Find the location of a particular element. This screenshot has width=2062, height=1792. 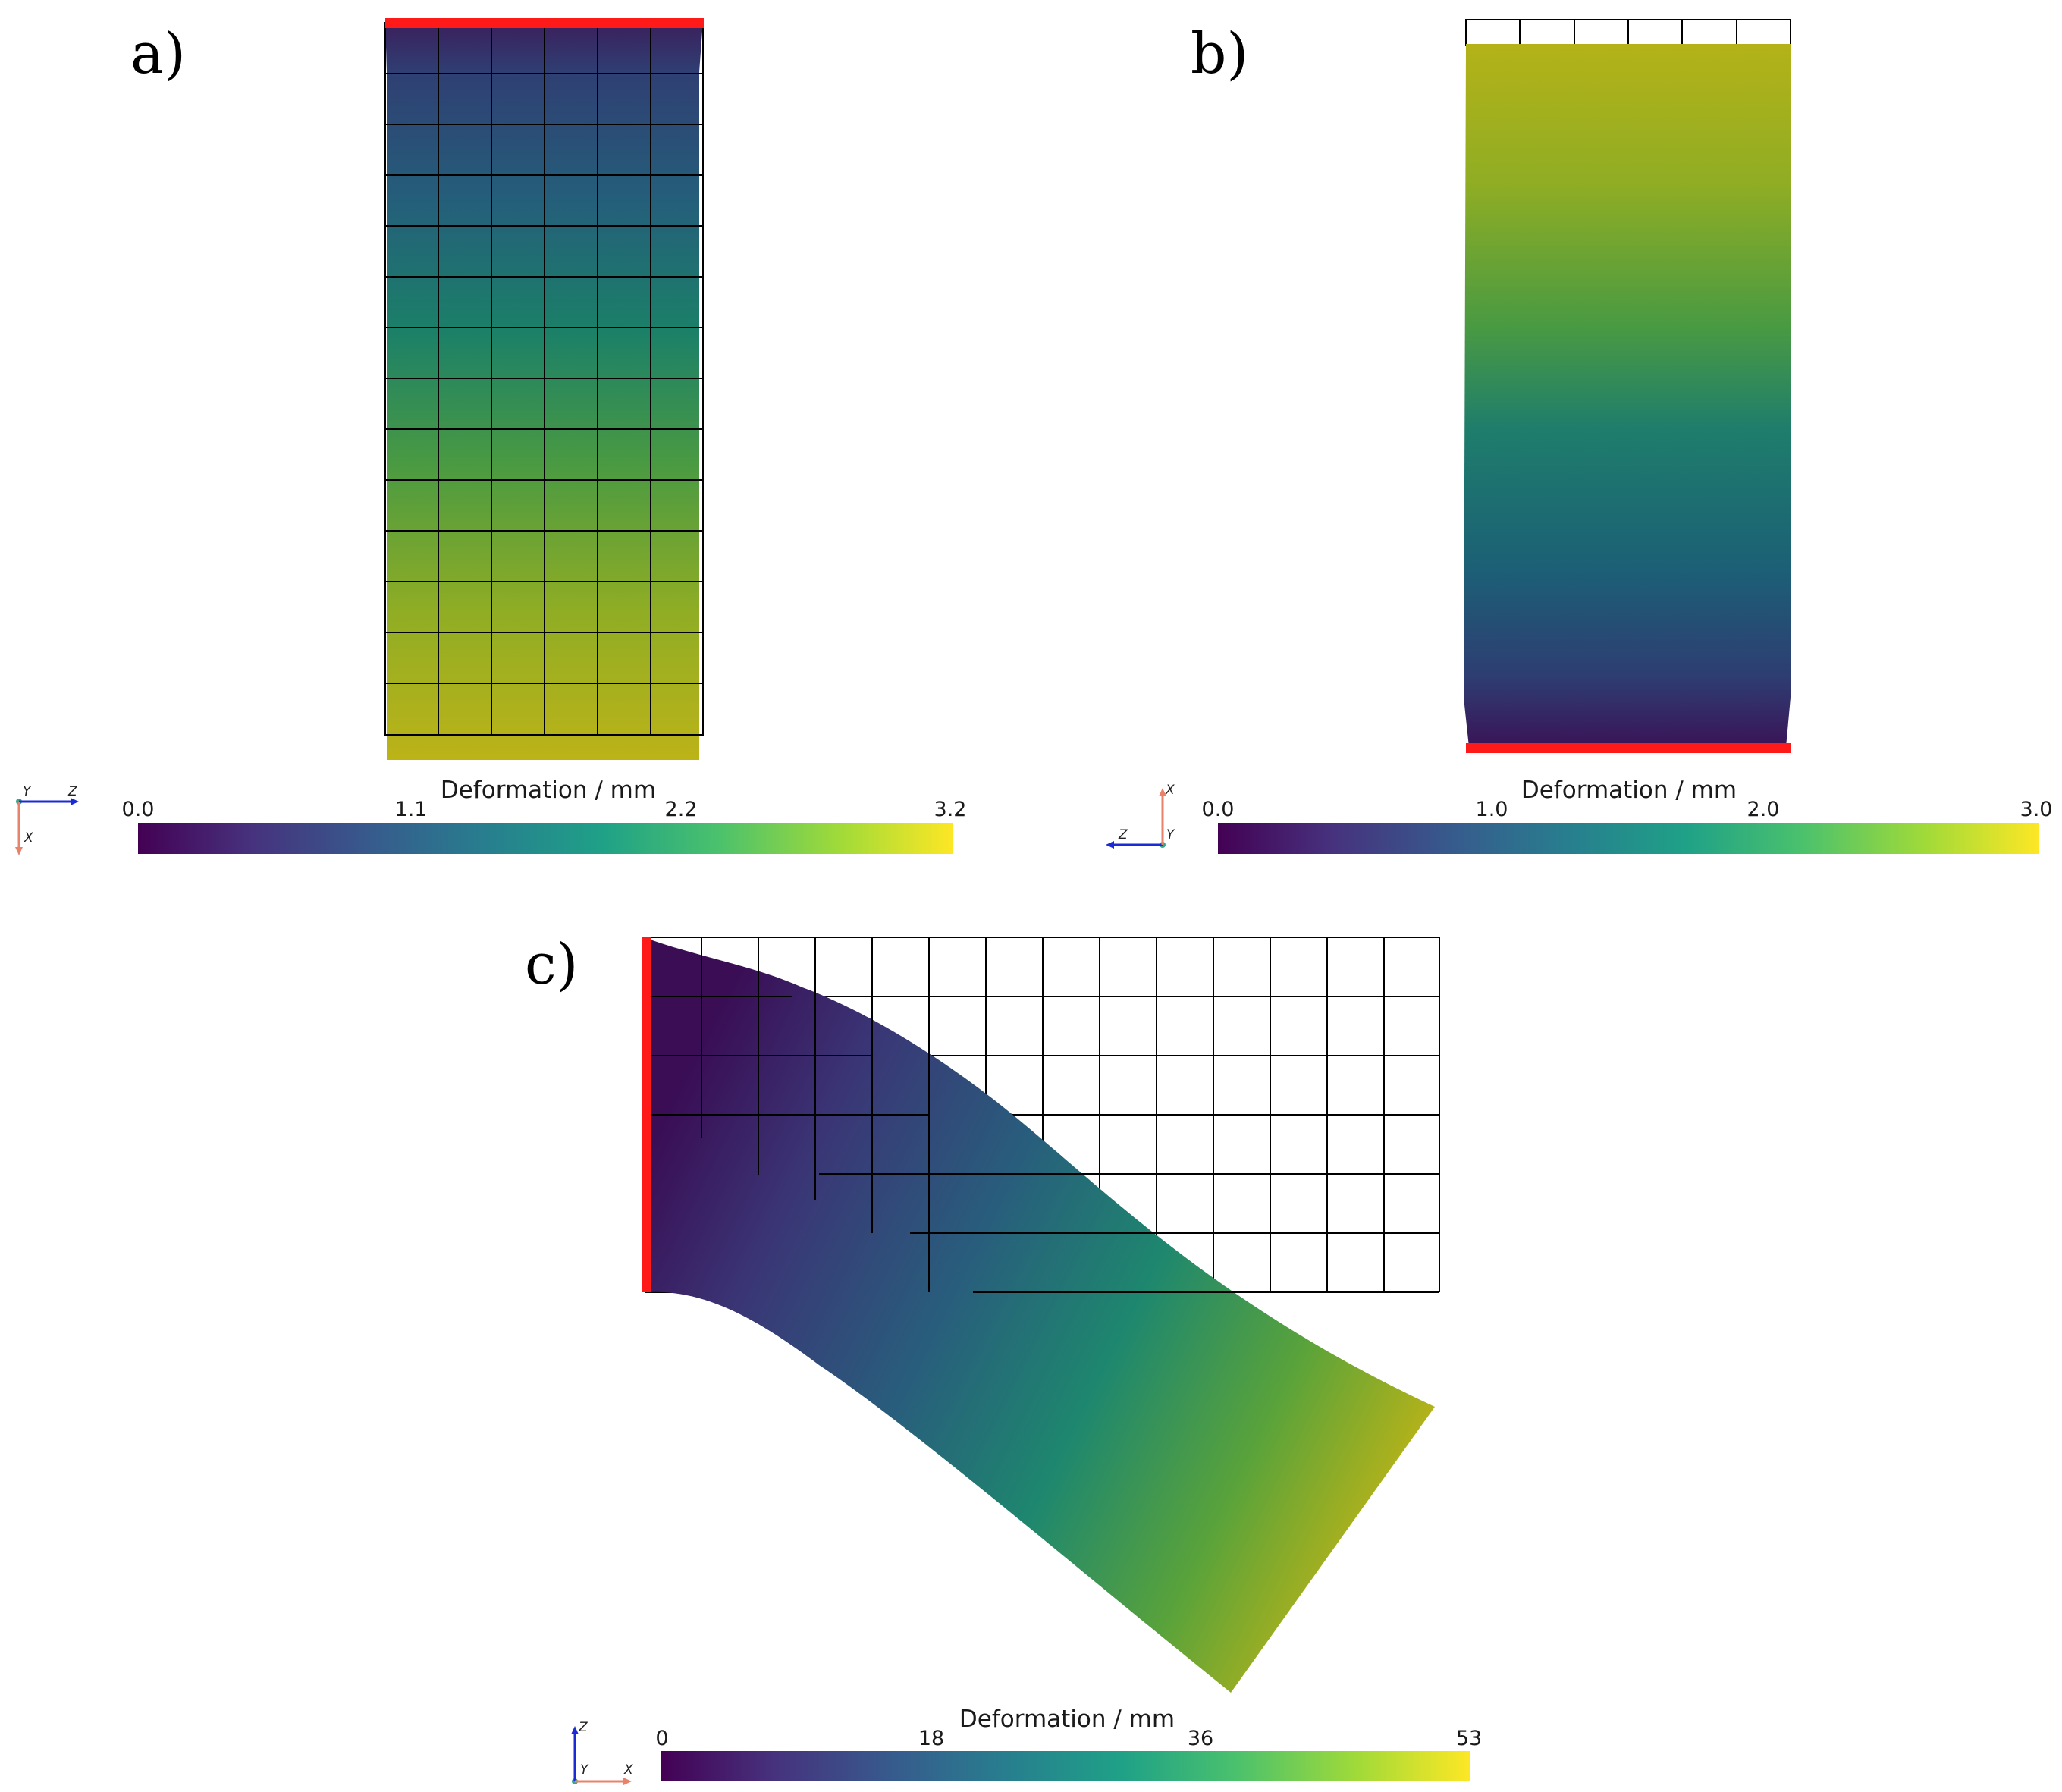

panel-a-axis-z-arrow is located at coordinates (75, 801).